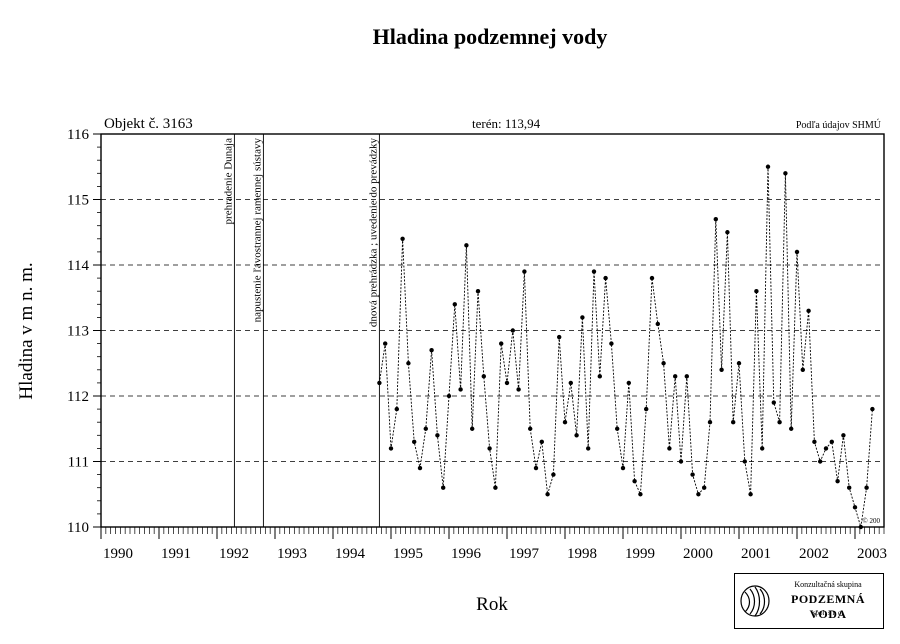  What do you see at coordinates (350, 554) in the screenshot?
I see `x-tick-label: 1994` at bounding box center [350, 554].